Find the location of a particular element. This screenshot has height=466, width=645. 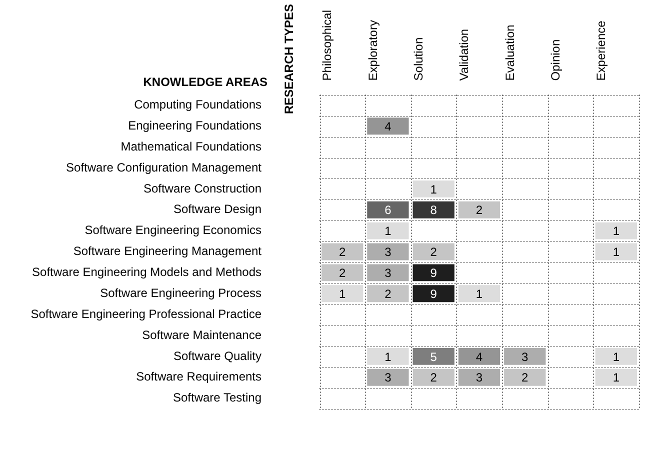

data-label: 6 is located at coordinates (388, 210).